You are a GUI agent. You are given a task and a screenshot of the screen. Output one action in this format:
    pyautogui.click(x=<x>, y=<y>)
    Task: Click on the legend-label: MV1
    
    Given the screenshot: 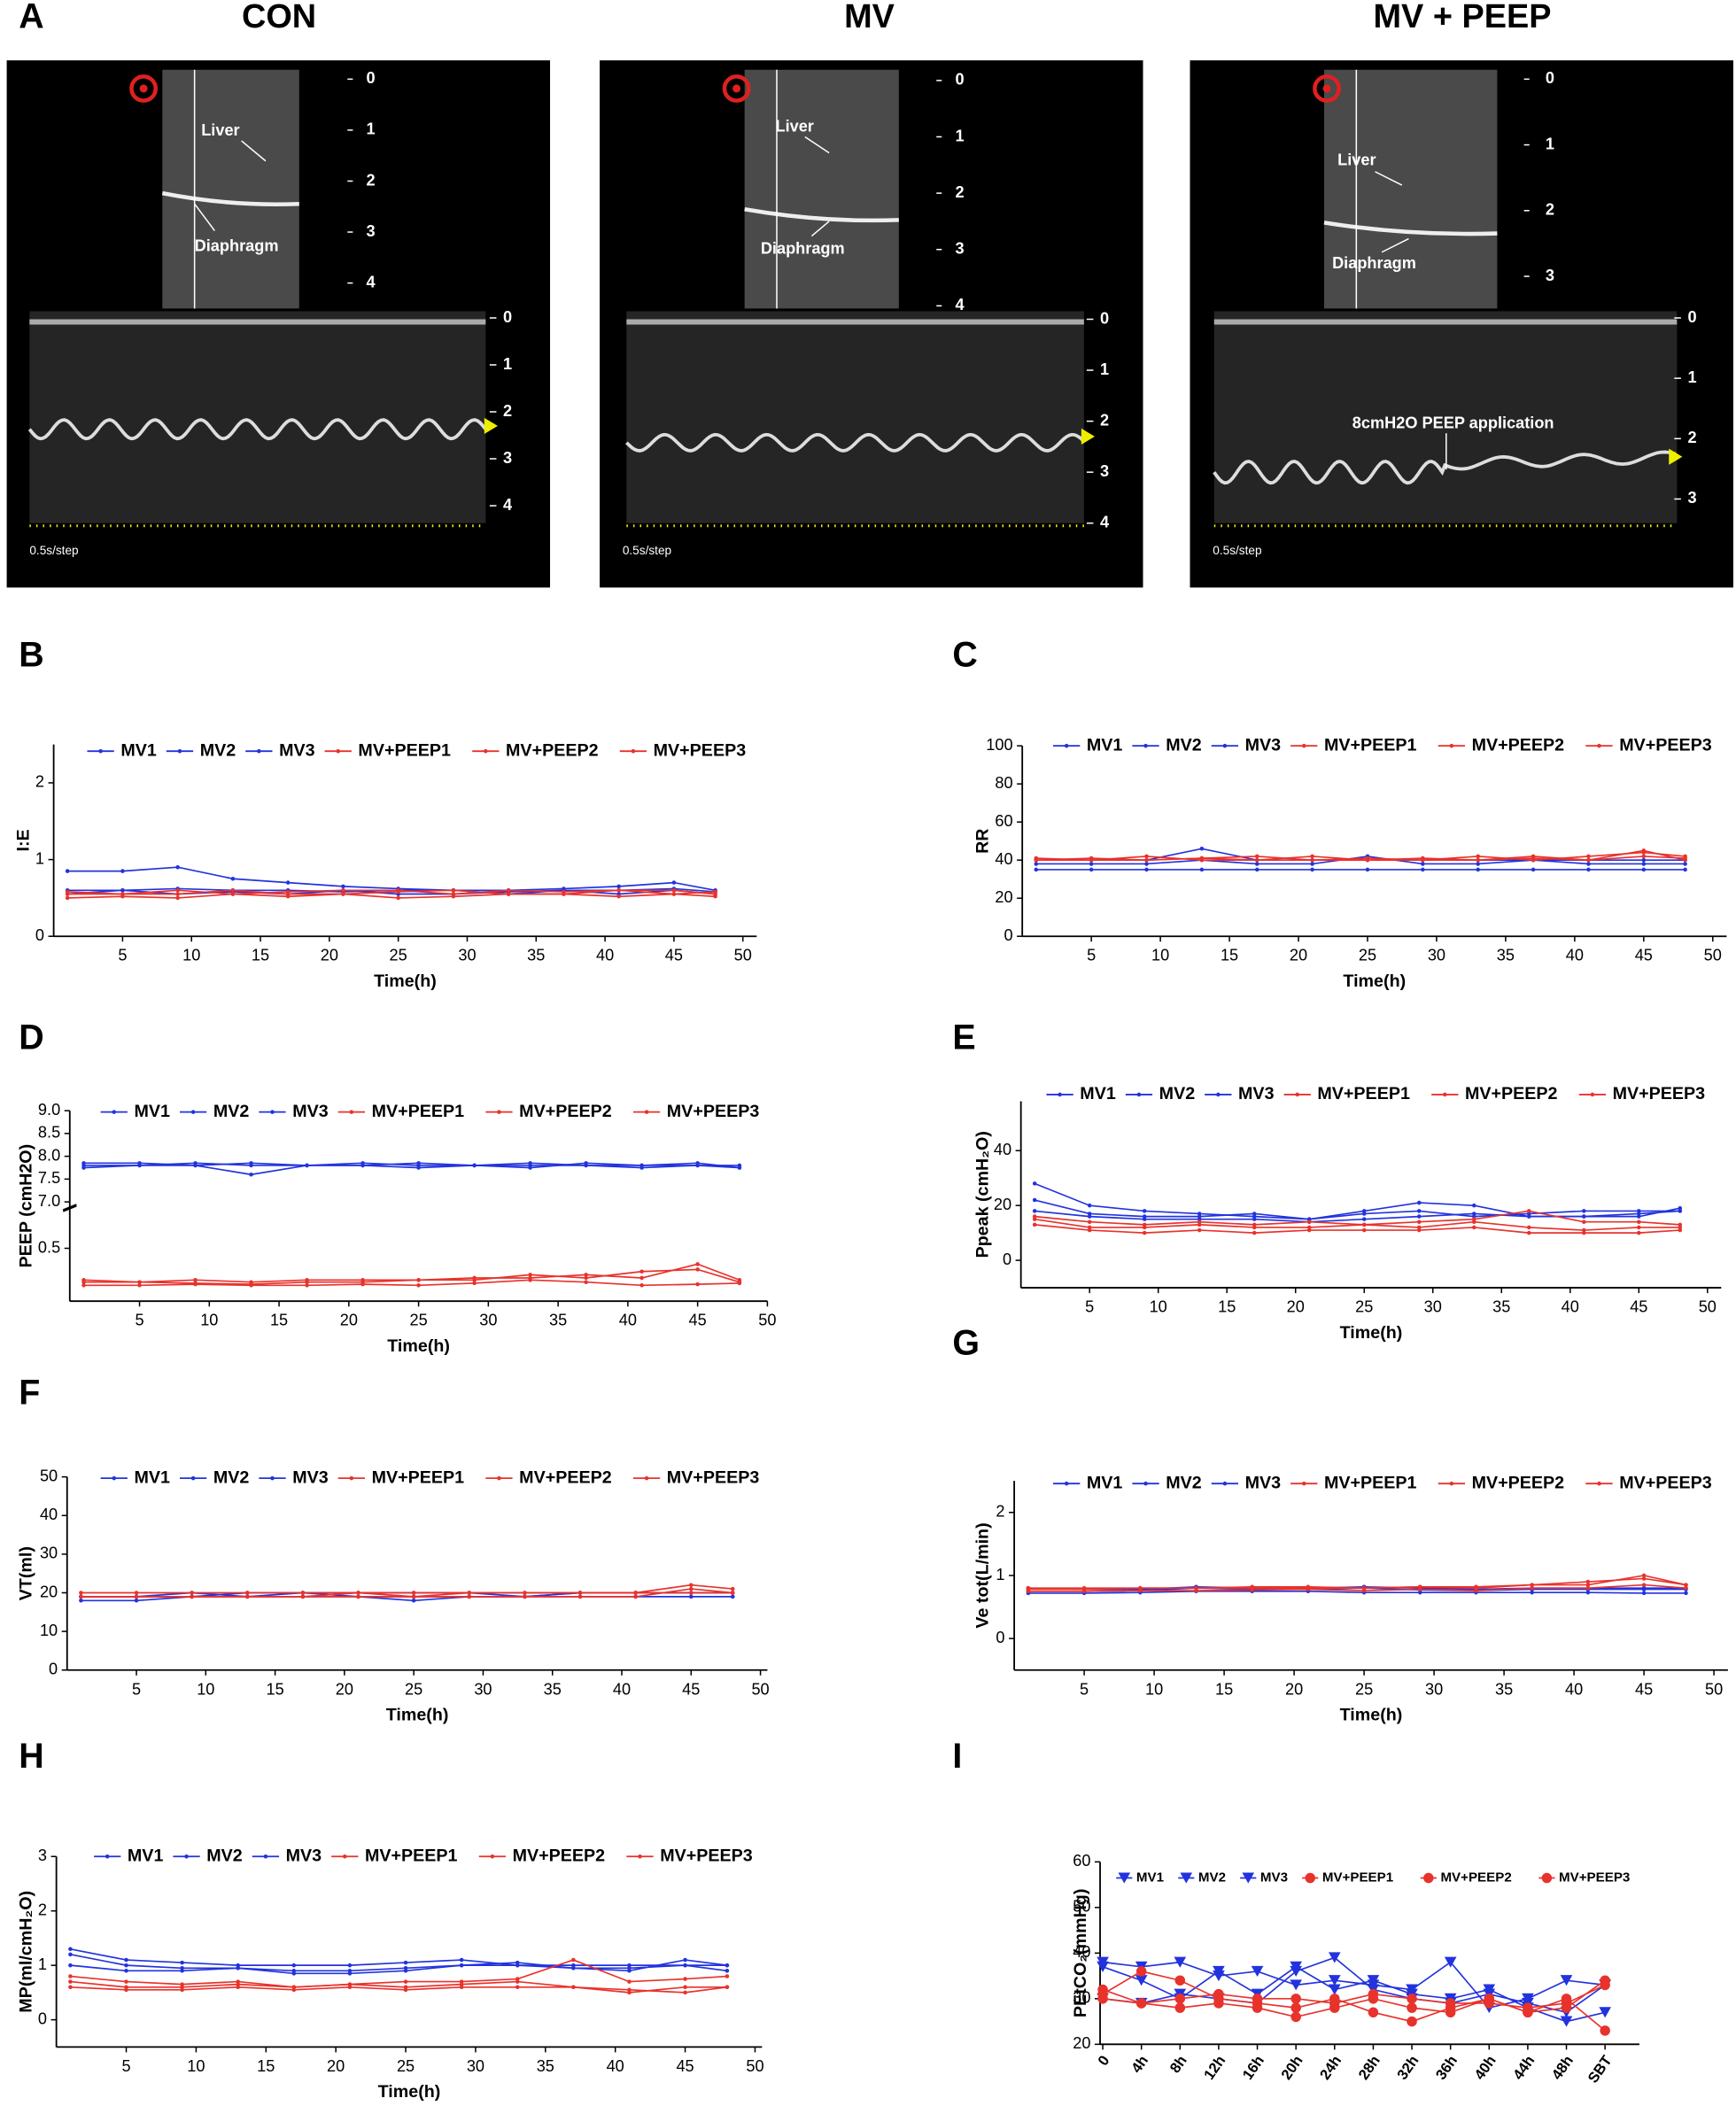 What is the action you would take?
    pyautogui.click(x=1105, y=1482)
    